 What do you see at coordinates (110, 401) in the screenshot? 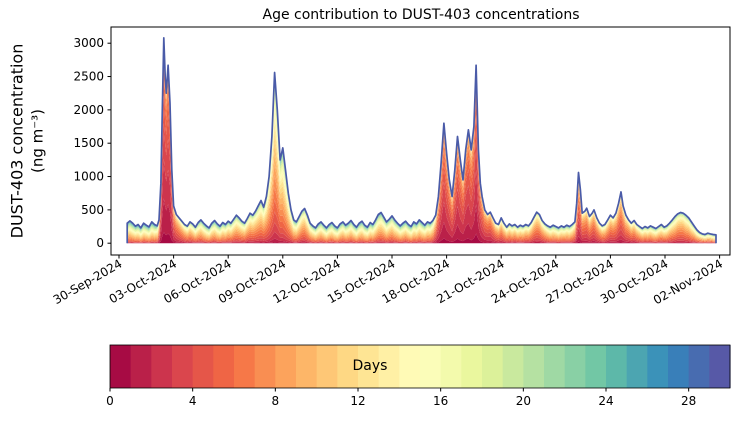
I see `colorbar-tick-label: 0` at bounding box center [110, 401].